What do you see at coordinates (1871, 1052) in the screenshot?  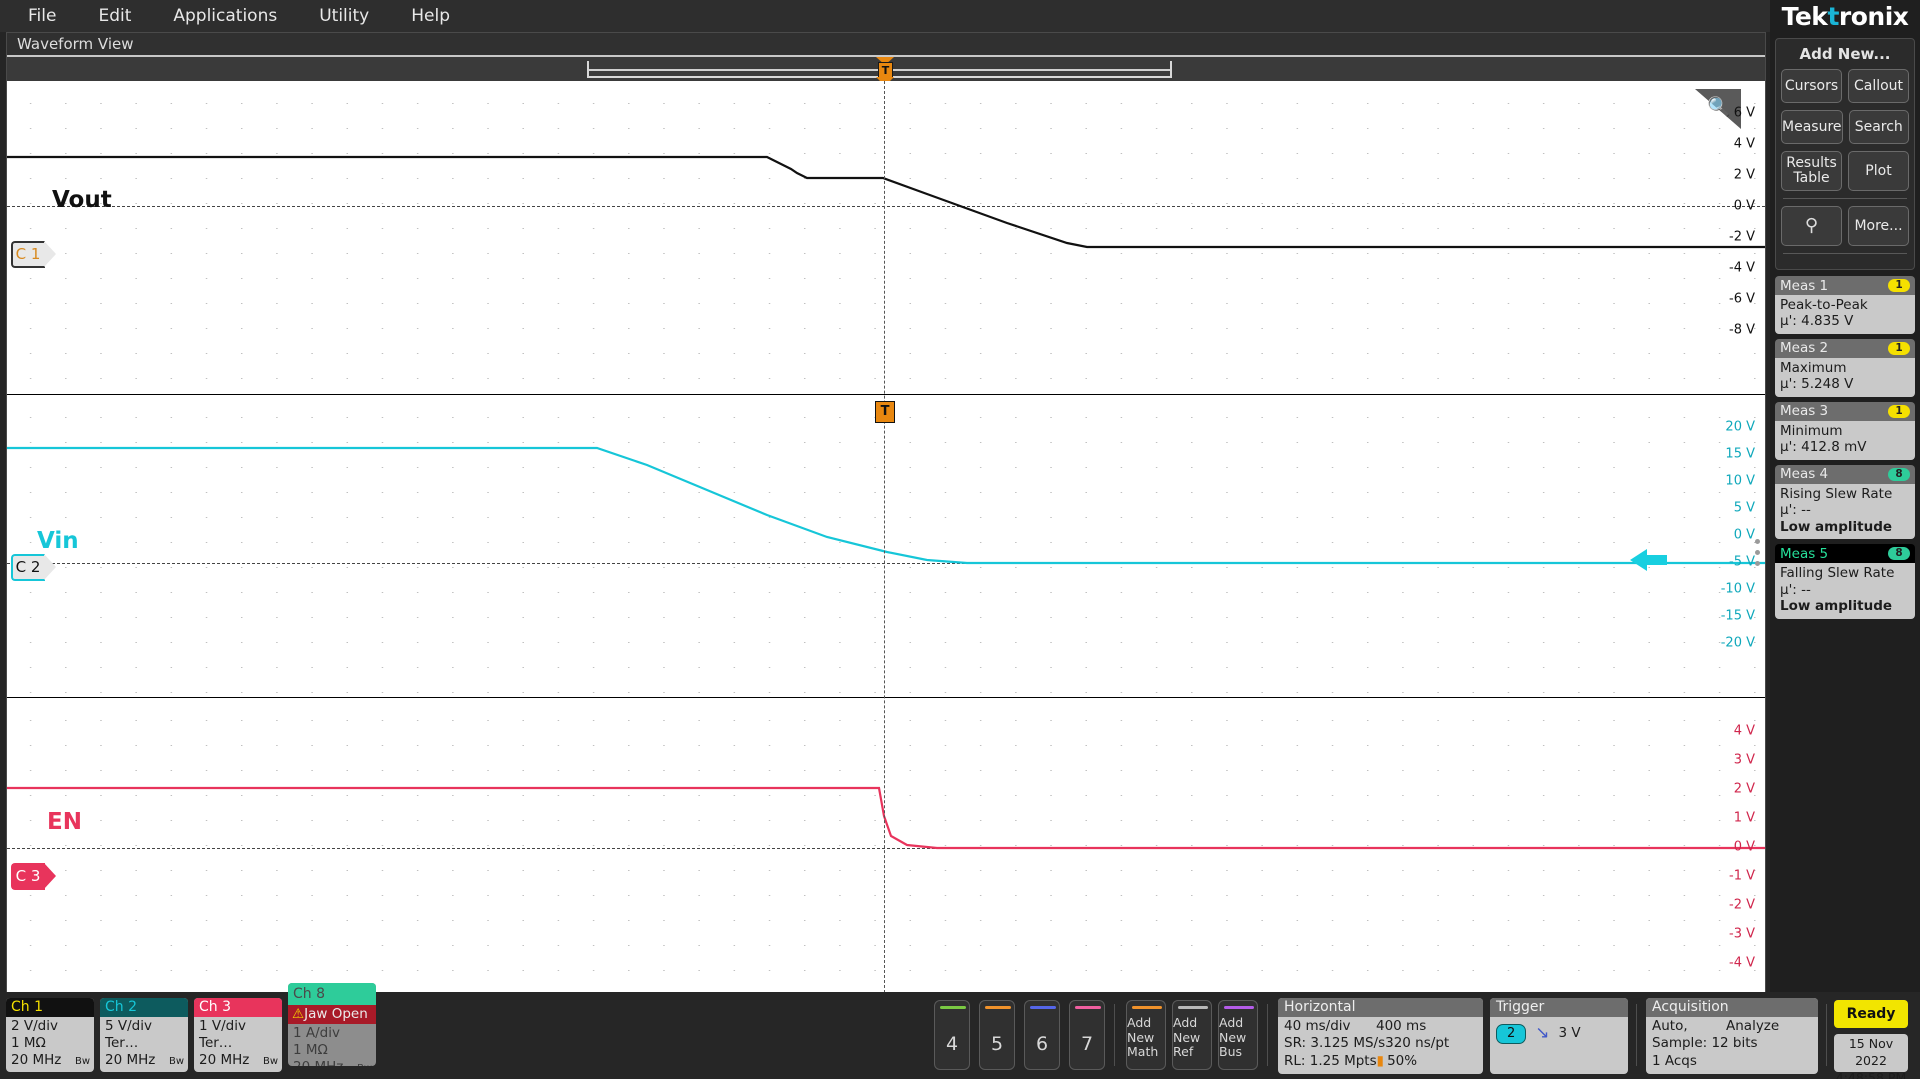 I see `date-text: 15 Nov 2022` at bounding box center [1871, 1052].